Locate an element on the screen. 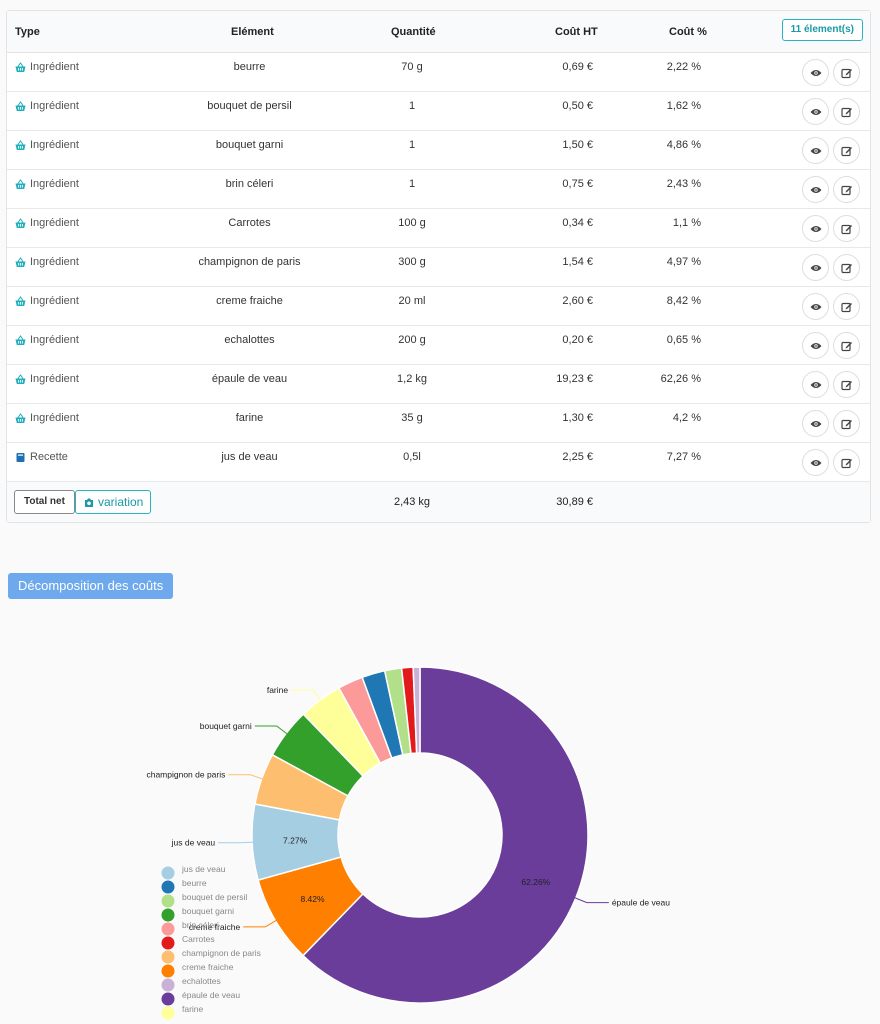  legend-item: champignon de paris is located at coordinates (221, 953).